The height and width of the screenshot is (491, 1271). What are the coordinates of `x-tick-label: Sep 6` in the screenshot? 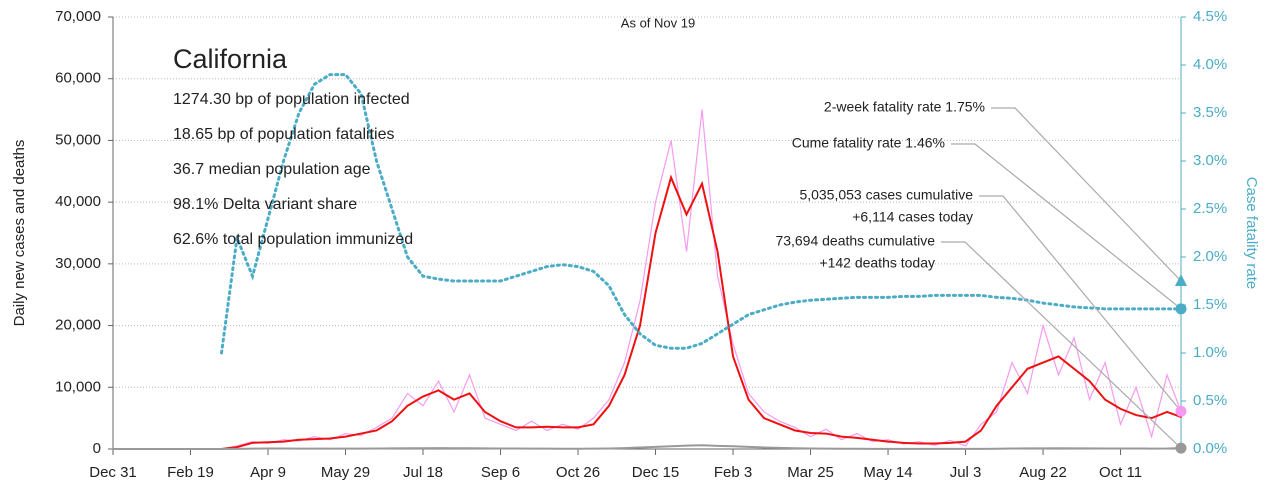 It's located at (500, 472).